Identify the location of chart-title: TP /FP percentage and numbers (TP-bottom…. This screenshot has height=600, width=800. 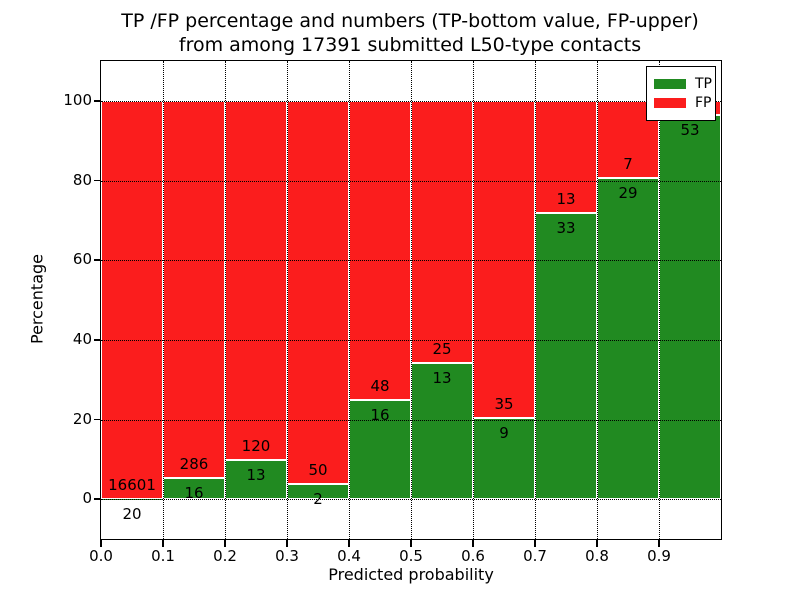
(410, 33).